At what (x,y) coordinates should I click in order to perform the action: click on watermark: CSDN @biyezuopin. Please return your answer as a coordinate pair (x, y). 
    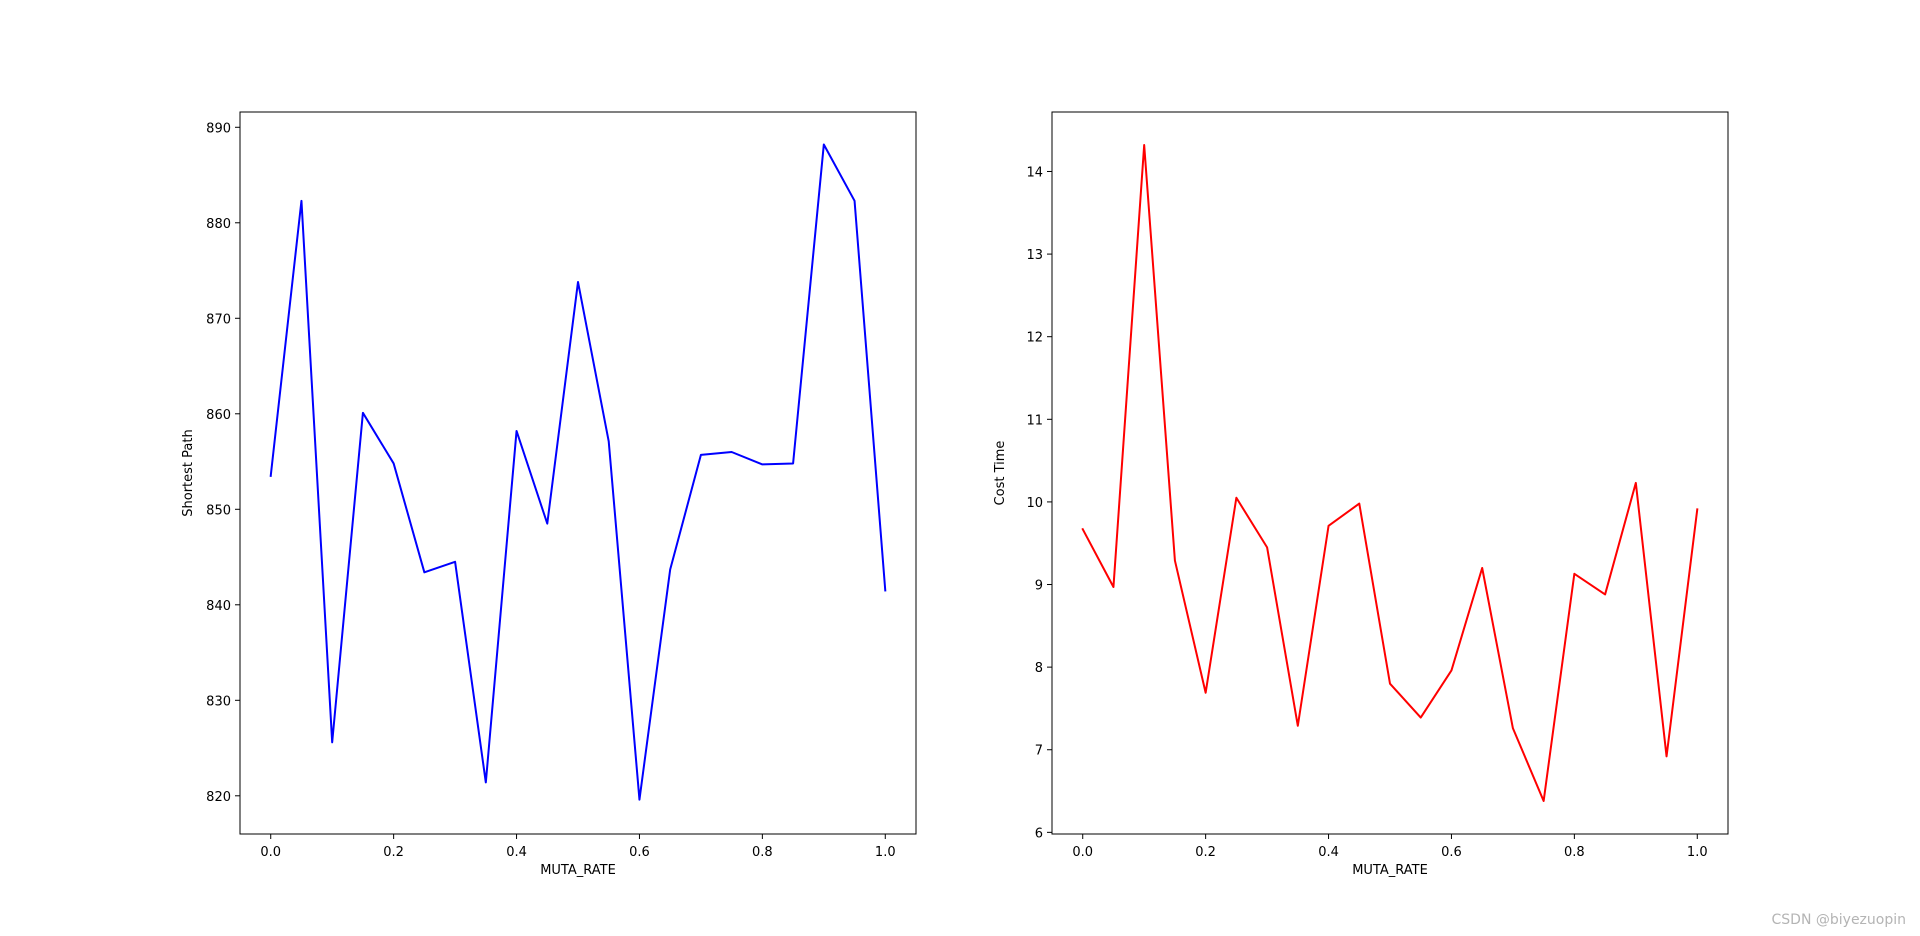
    Looking at the image, I should click on (1838, 920).